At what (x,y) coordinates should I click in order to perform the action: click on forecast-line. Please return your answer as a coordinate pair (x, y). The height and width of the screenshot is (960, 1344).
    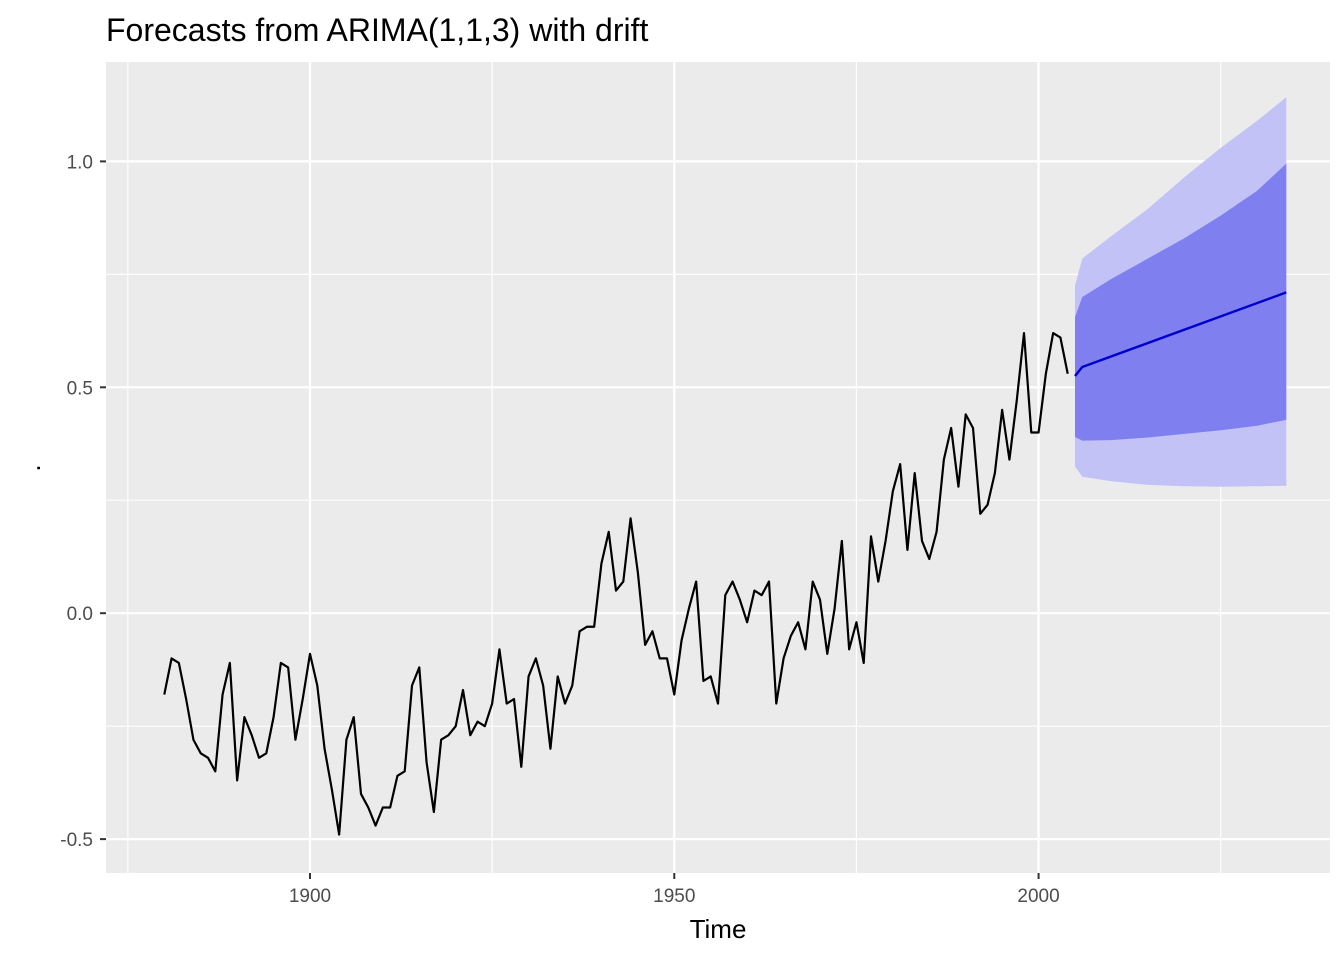
    Looking at the image, I should click on (1180, 334).